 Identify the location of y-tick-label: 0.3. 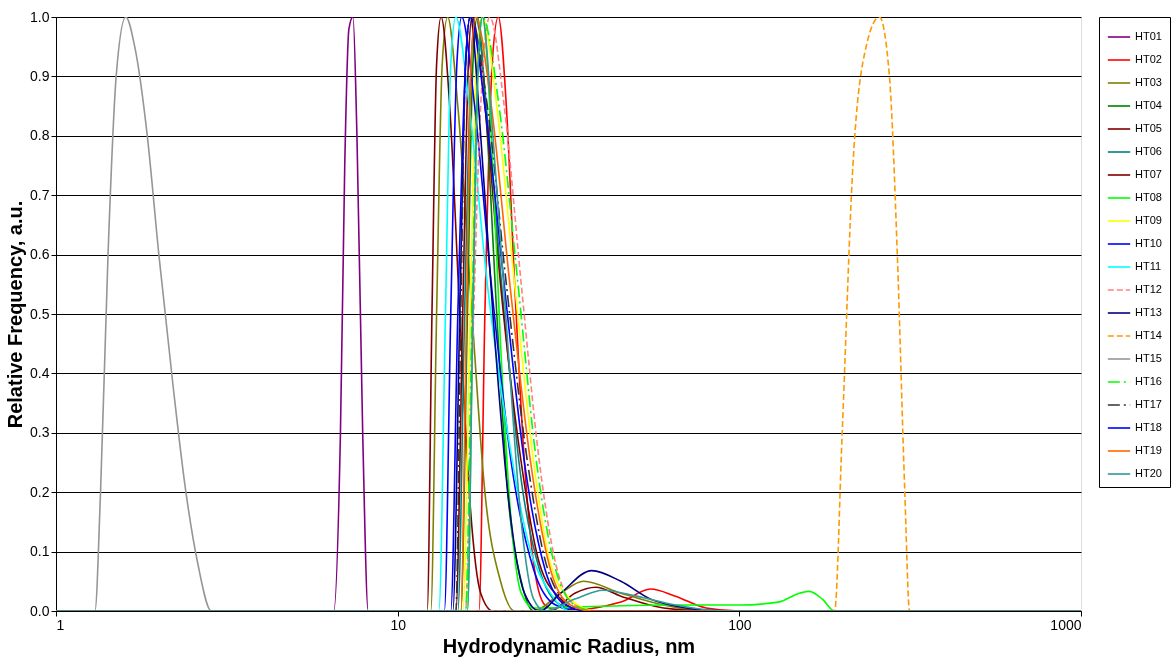
(40, 432).